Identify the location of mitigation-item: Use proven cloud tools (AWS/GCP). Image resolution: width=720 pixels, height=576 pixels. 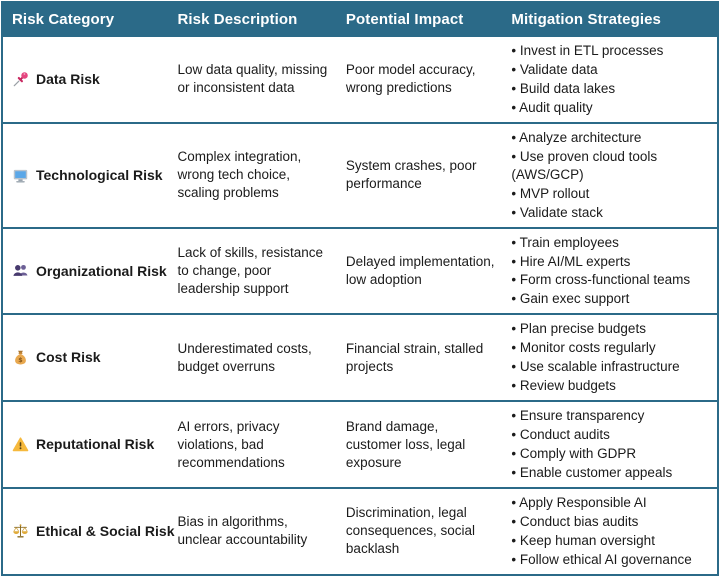
(611, 166).